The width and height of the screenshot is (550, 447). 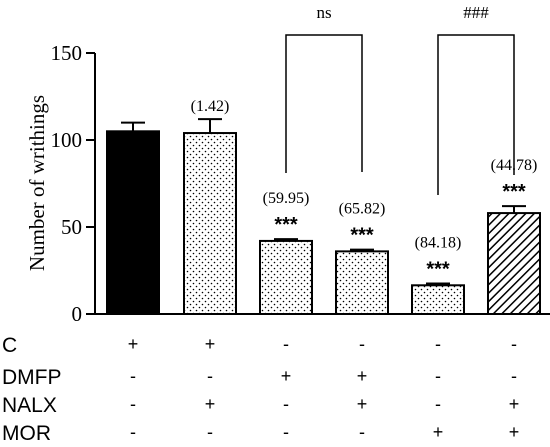 I want to click on y-tick-label: 0, so click(x=77, y=314).